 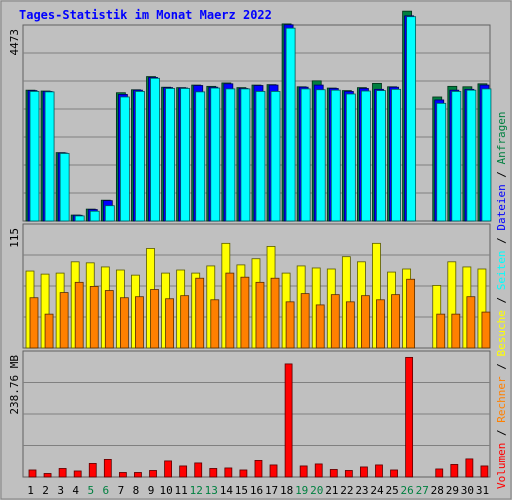 What do you see at coordinates (407, 490) in the screenshot?
I see `x-tick-label-26: 26` at bounding box center [407, 490].